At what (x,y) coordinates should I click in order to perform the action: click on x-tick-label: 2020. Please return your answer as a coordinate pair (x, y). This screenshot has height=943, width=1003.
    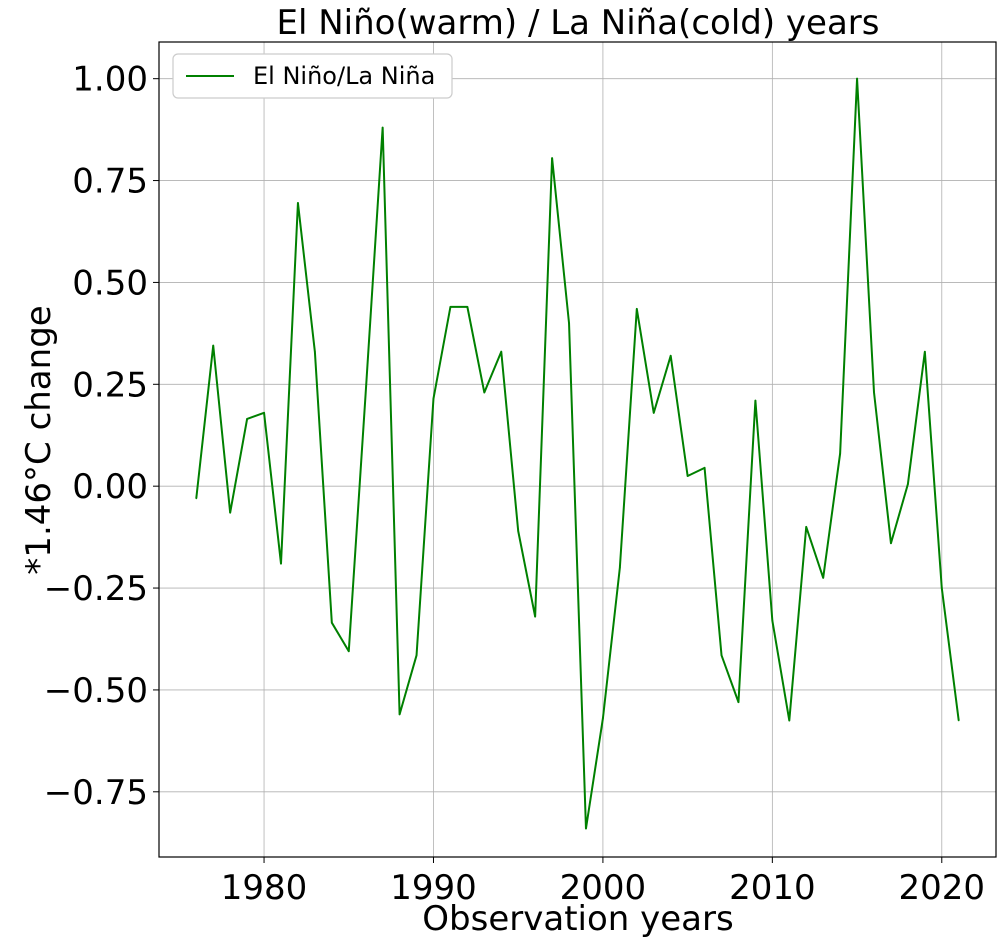
    Looking at the image, I should click on (942, 888).